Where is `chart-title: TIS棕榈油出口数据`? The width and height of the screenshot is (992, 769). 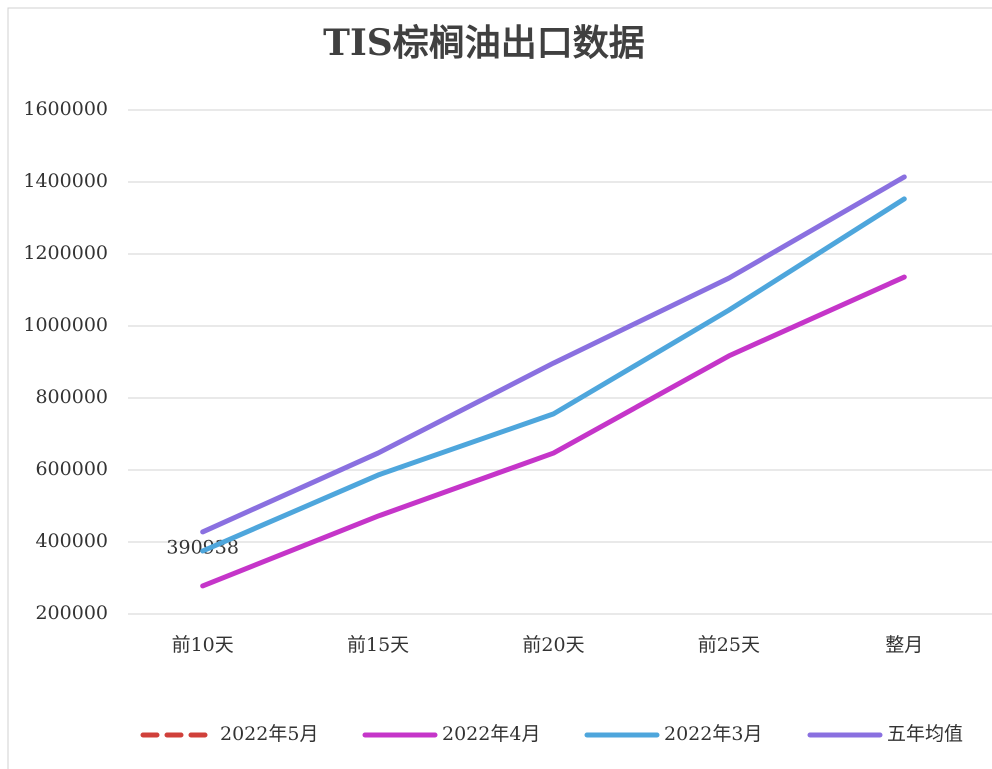
chart-title: TIS棕榈油出口数据 is located at coordinates (484, 43).